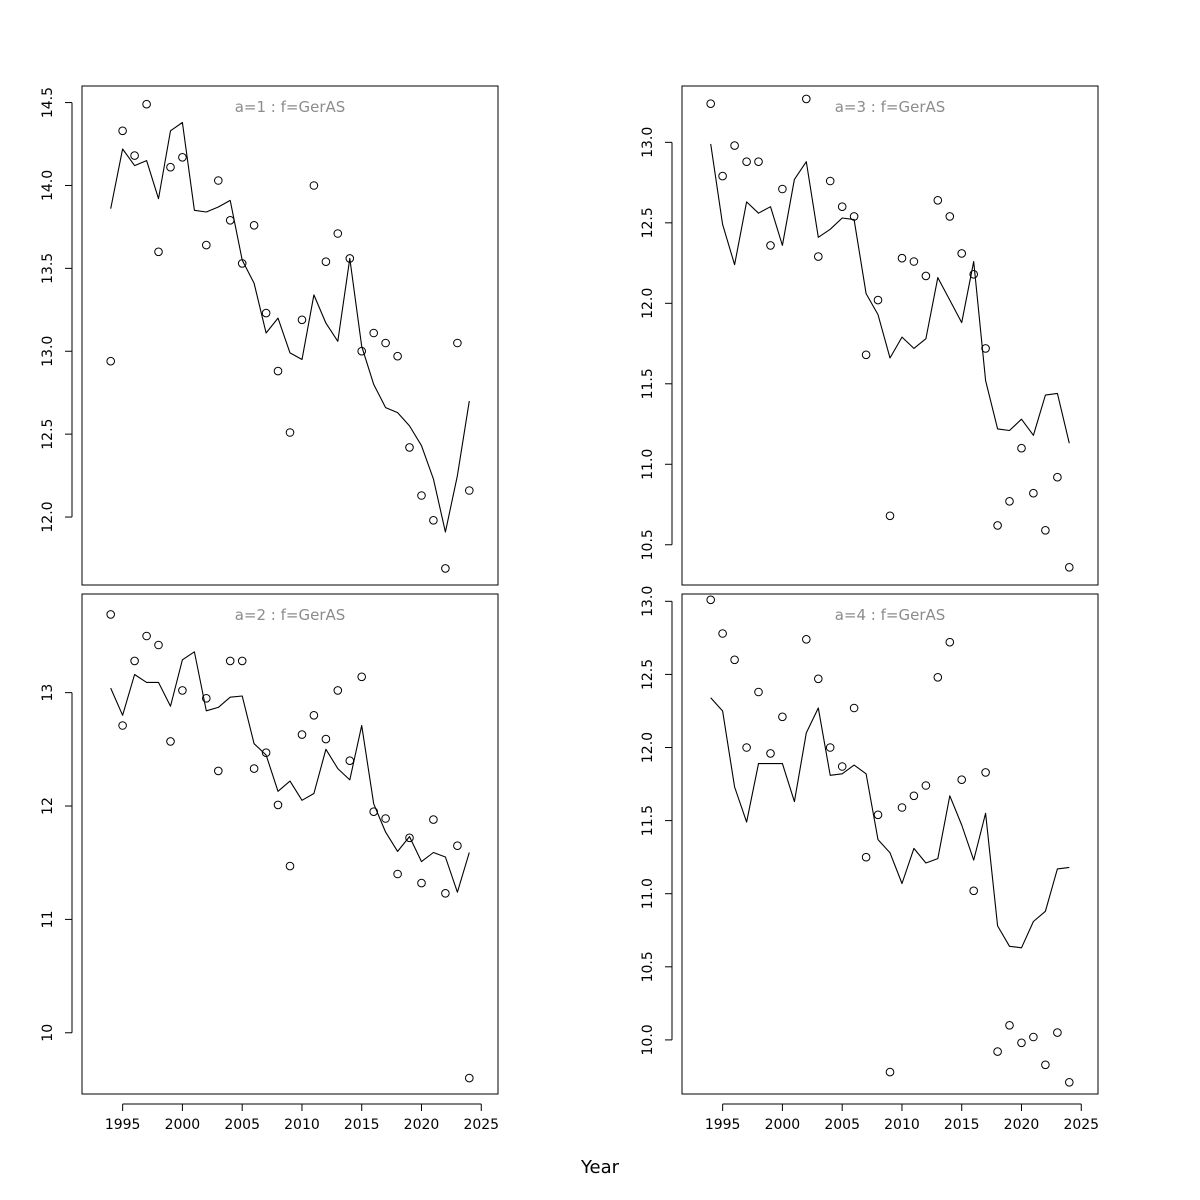 The image size is (1200, 1200). I want to click on x-axis-left: 1995 2000 2005 2010 2015 2020 2025, so click(302, 1118).